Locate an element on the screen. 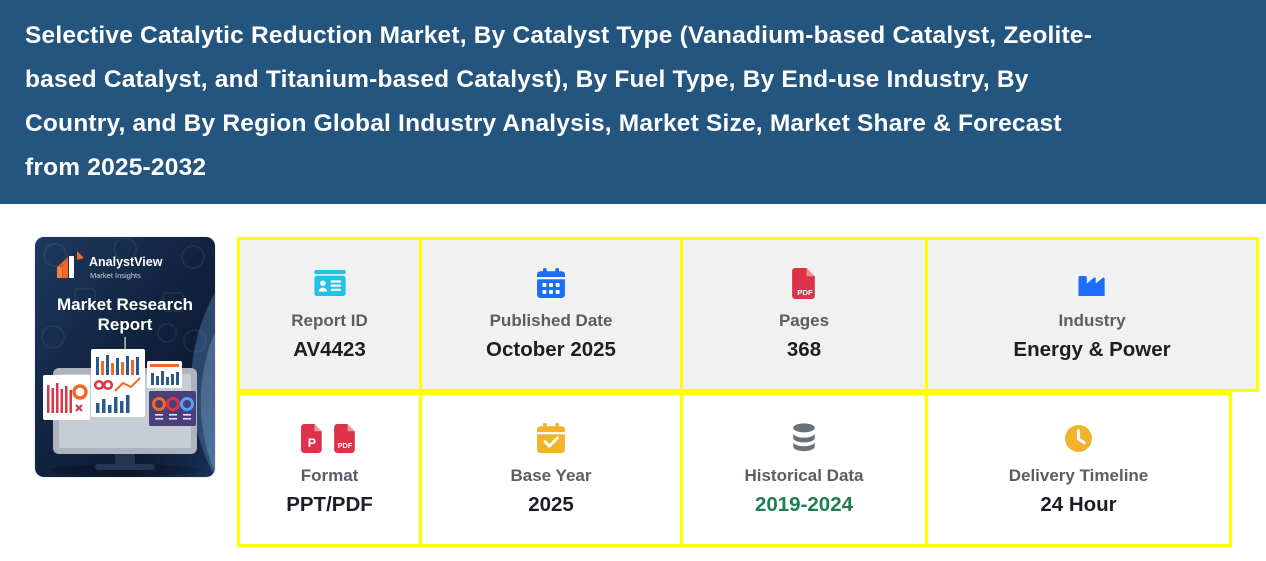  card-label: Pages is located at coordinates (804, 320).